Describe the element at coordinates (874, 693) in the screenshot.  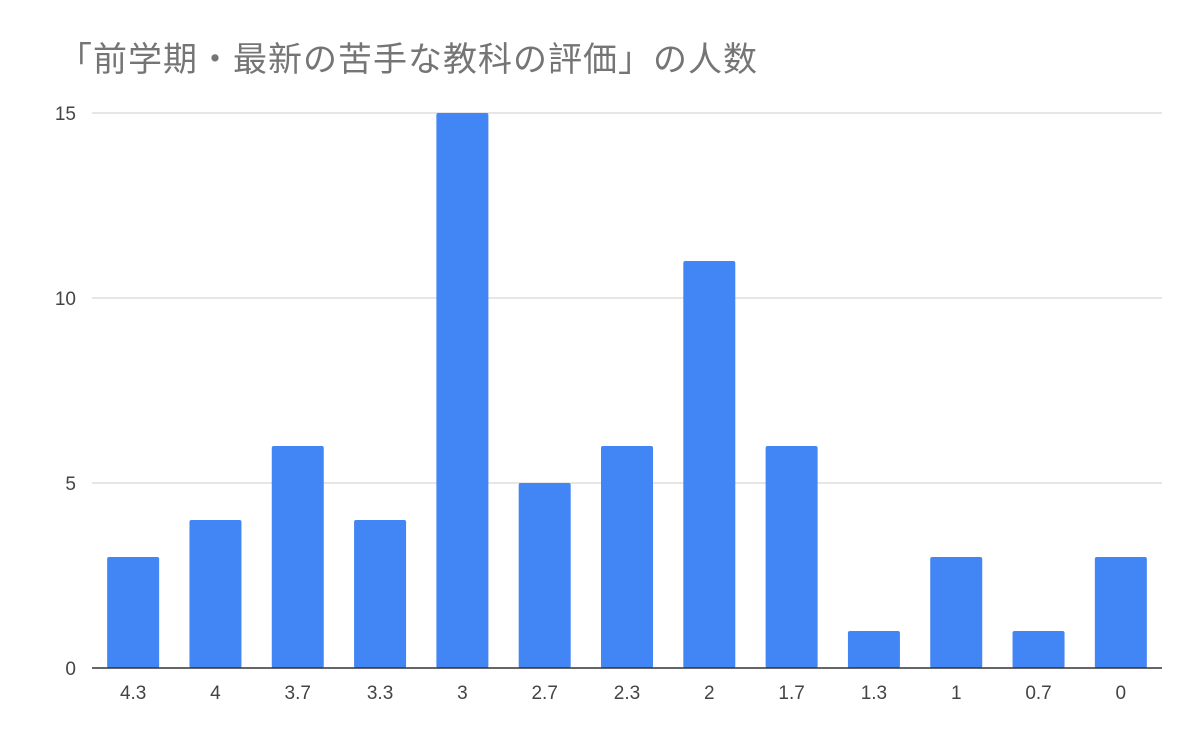
I see `x-tick-label: 1.3` at that location.